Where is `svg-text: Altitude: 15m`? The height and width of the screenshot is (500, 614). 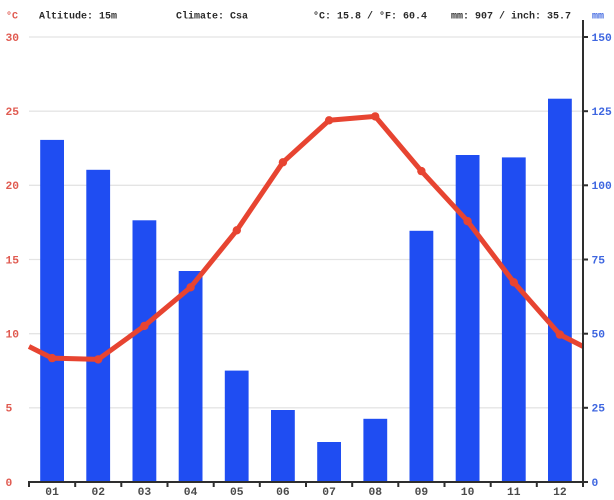 svg-text: Altitude: 15m is located at coordinates (78, 17).